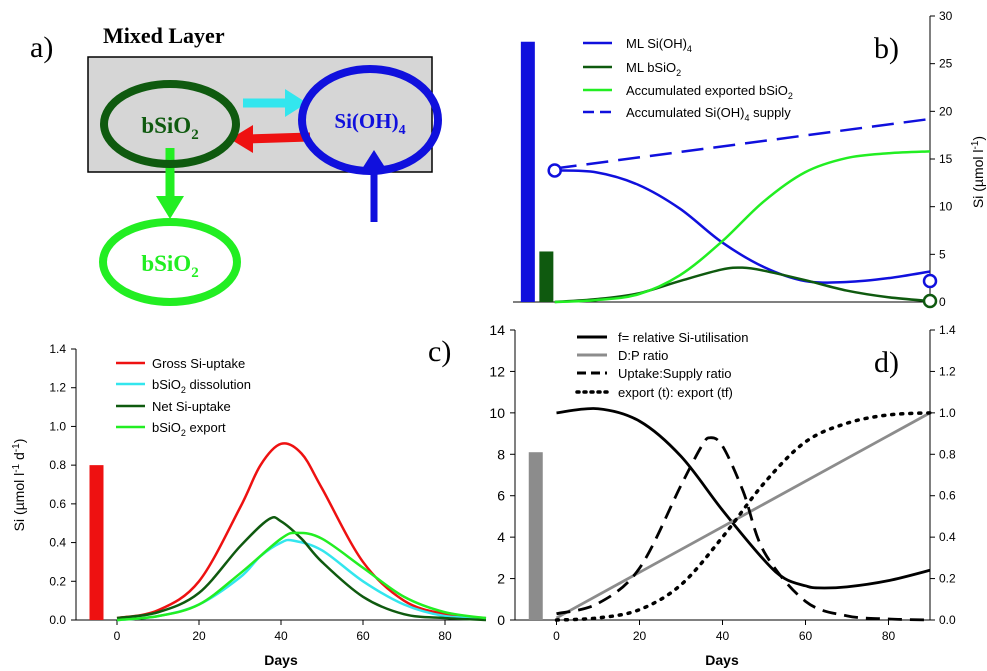 This screenshot has width=987, height=671. What do you see at coordinates (57, 620) in the screenshot?
I see `y-tick-label: 0.0` at bounding box center [57, 620].